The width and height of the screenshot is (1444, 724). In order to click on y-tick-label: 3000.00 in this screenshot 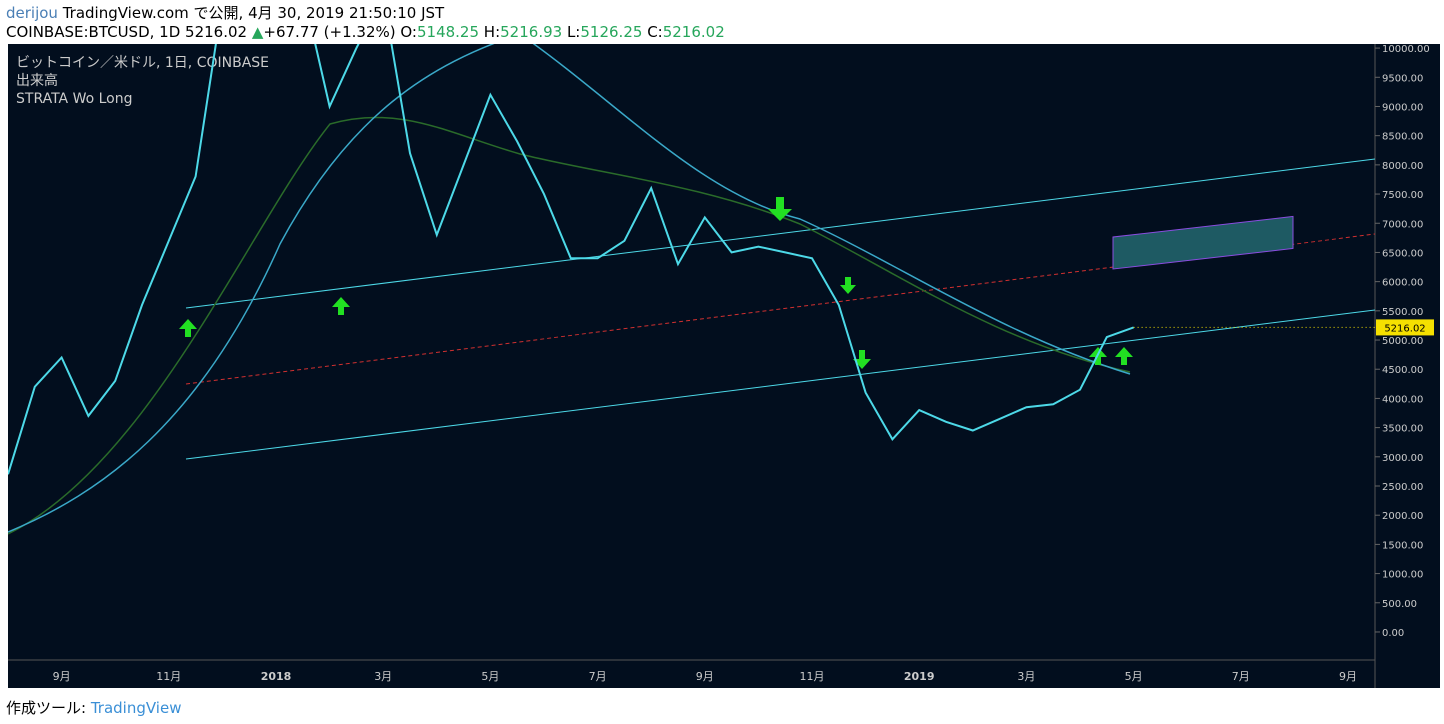, I will do `click(1402, 458)`.